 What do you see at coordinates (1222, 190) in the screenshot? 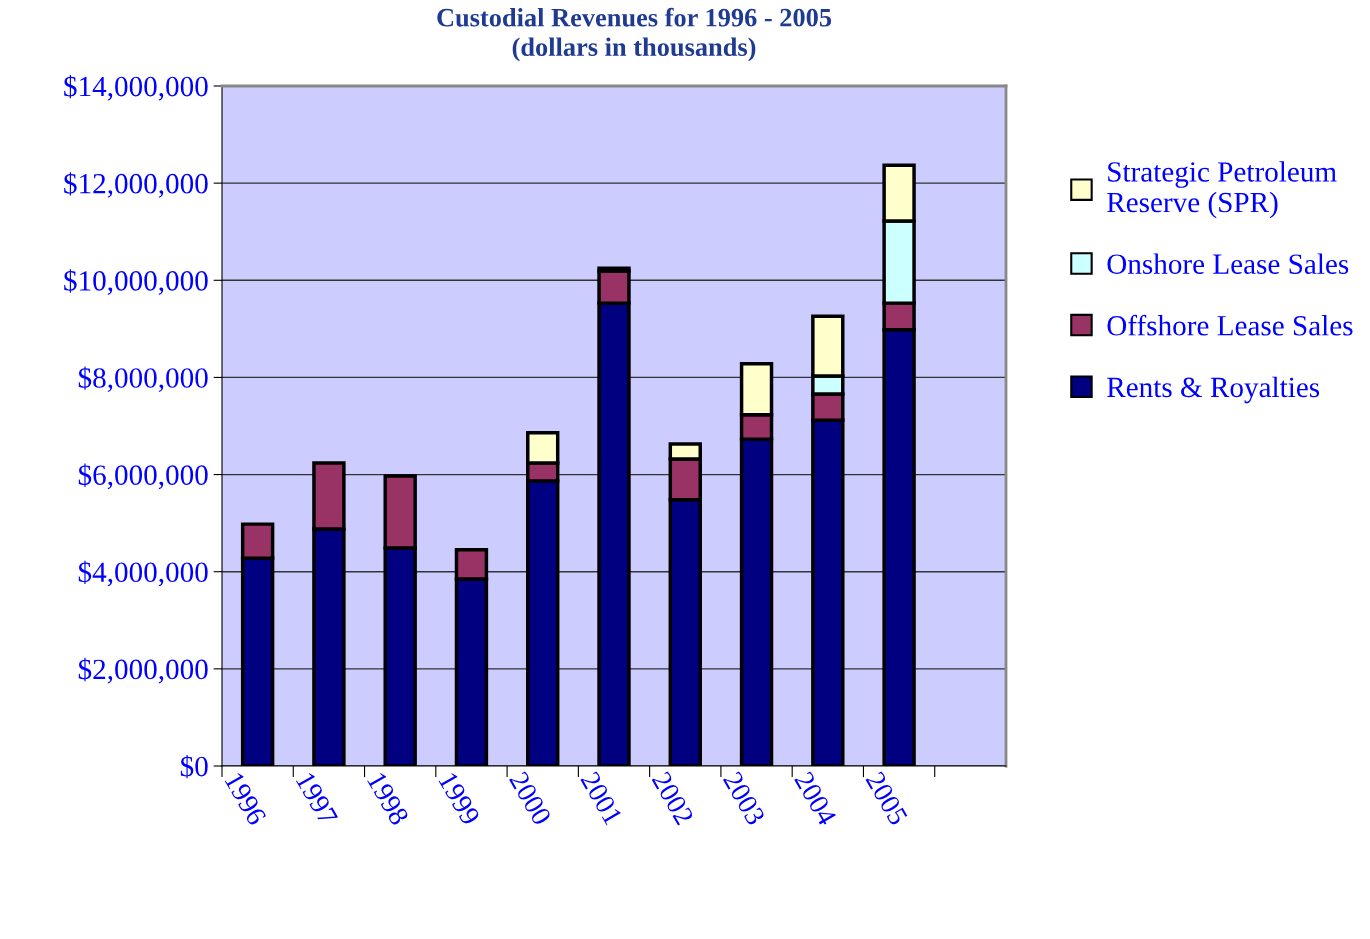
I see `legend-label: Strategic Petroleum Reserve (SPR)` at bounding box center [1222, 190].